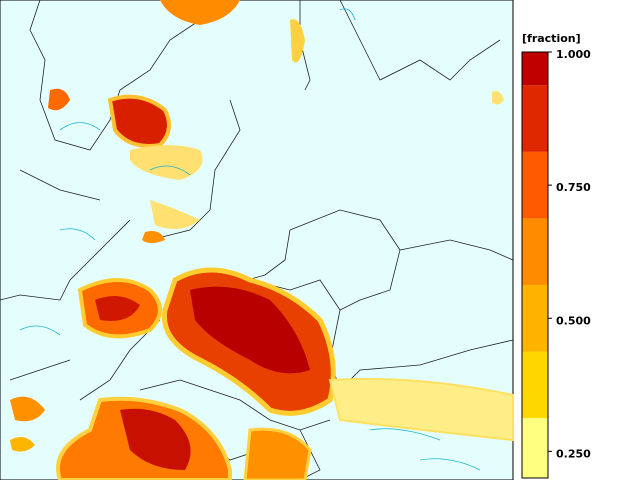  I want to click on colorbar-tick-label: 1.000, so click(573, 54).